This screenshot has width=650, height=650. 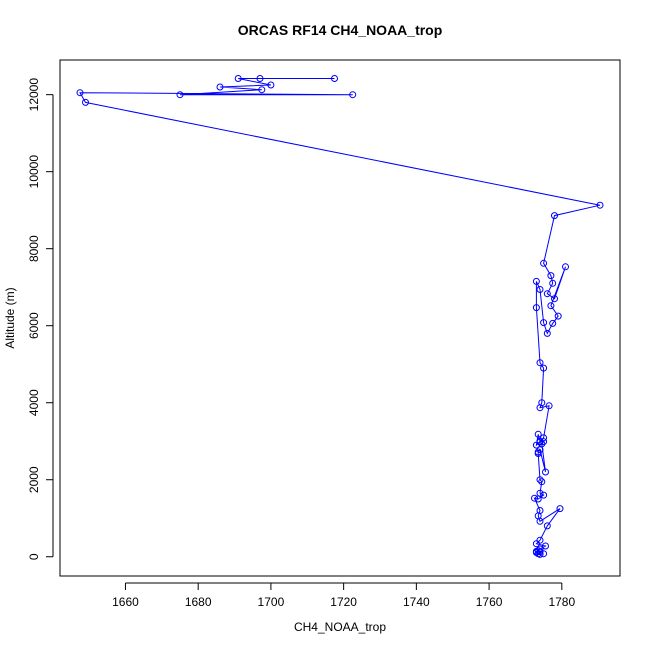 I want to click on chart-title: ORCAS RF14 CH4_NOAA_trop, so click(x=340, y=30).